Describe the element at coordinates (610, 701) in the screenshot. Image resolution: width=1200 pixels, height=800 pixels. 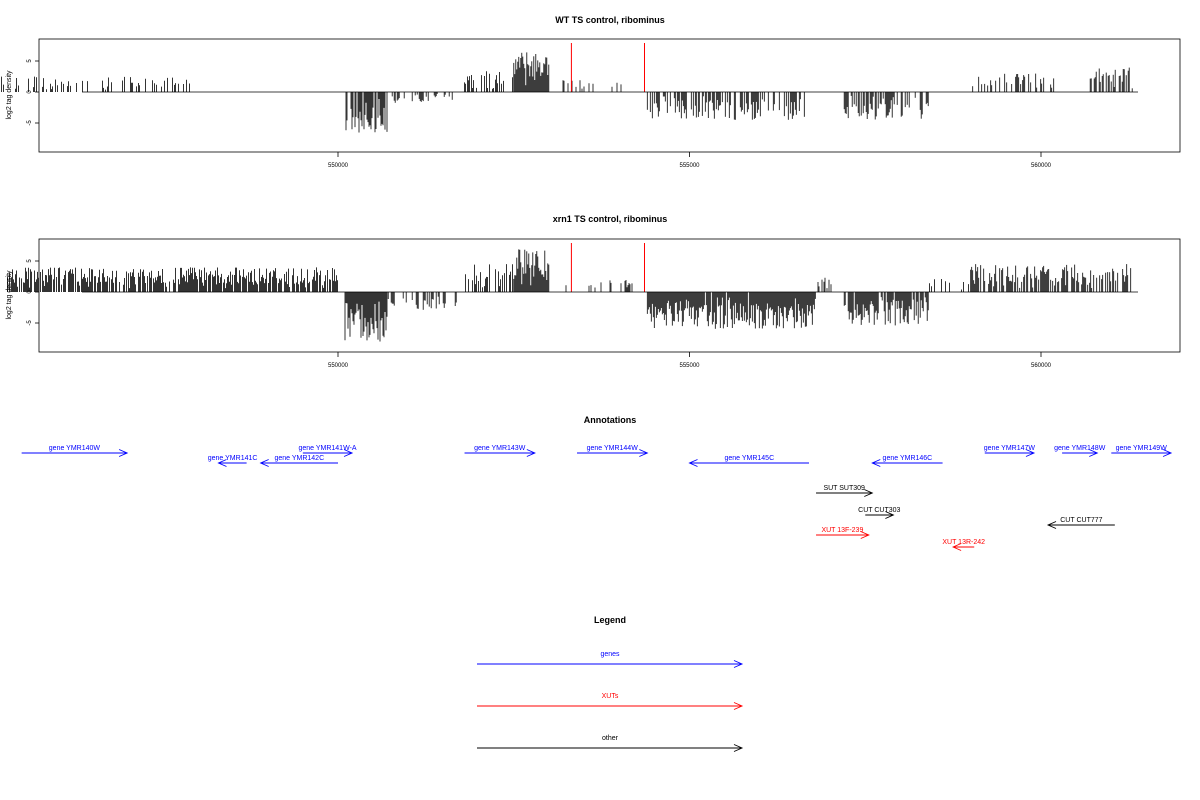
I see `legend-entries: genes XUTs other` at that location.